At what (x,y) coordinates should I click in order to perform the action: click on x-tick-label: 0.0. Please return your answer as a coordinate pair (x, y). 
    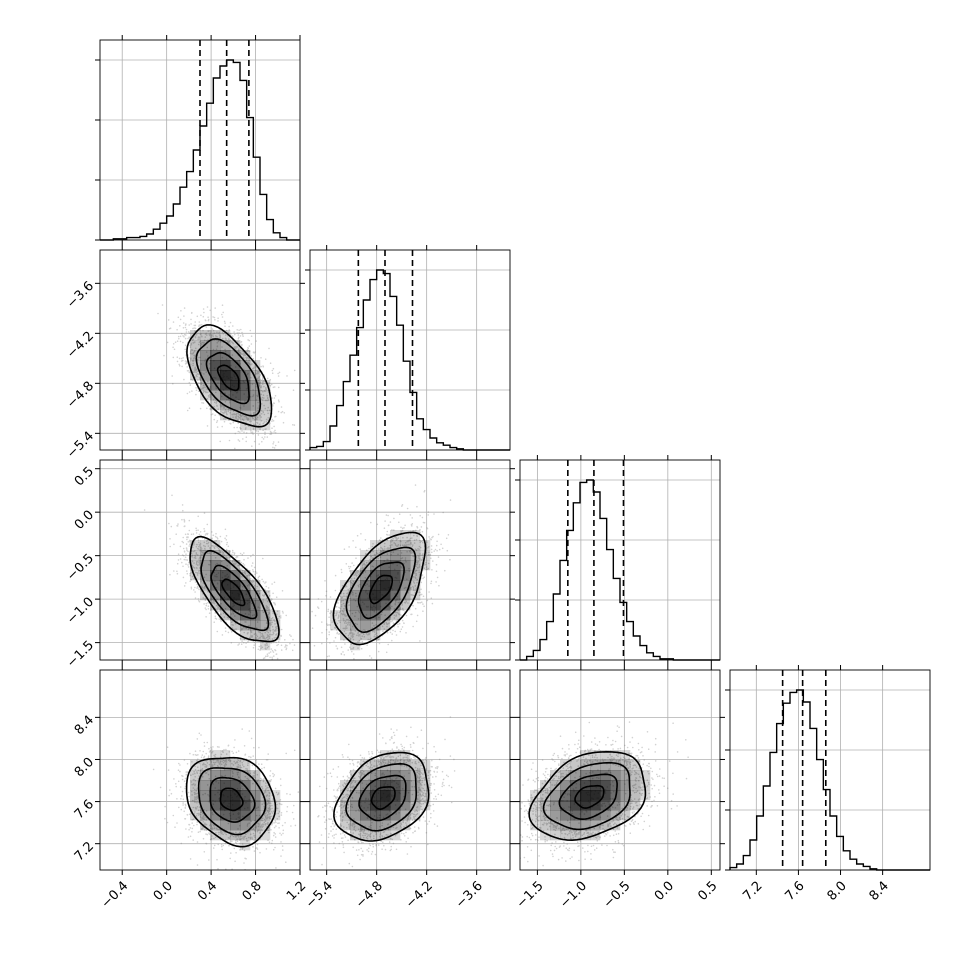
    Looking at the image, I should click on (664, 891).